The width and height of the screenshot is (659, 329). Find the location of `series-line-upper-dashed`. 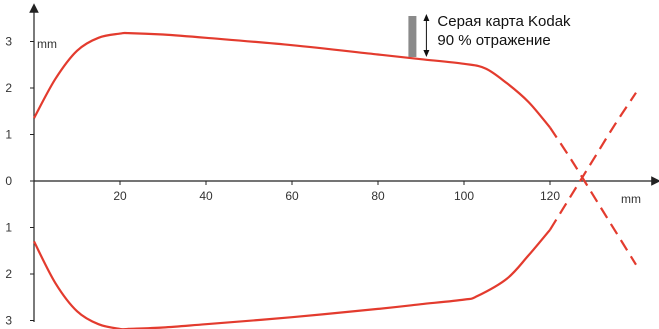

series-line-upper-dashed is located at coordinates (593, 196).